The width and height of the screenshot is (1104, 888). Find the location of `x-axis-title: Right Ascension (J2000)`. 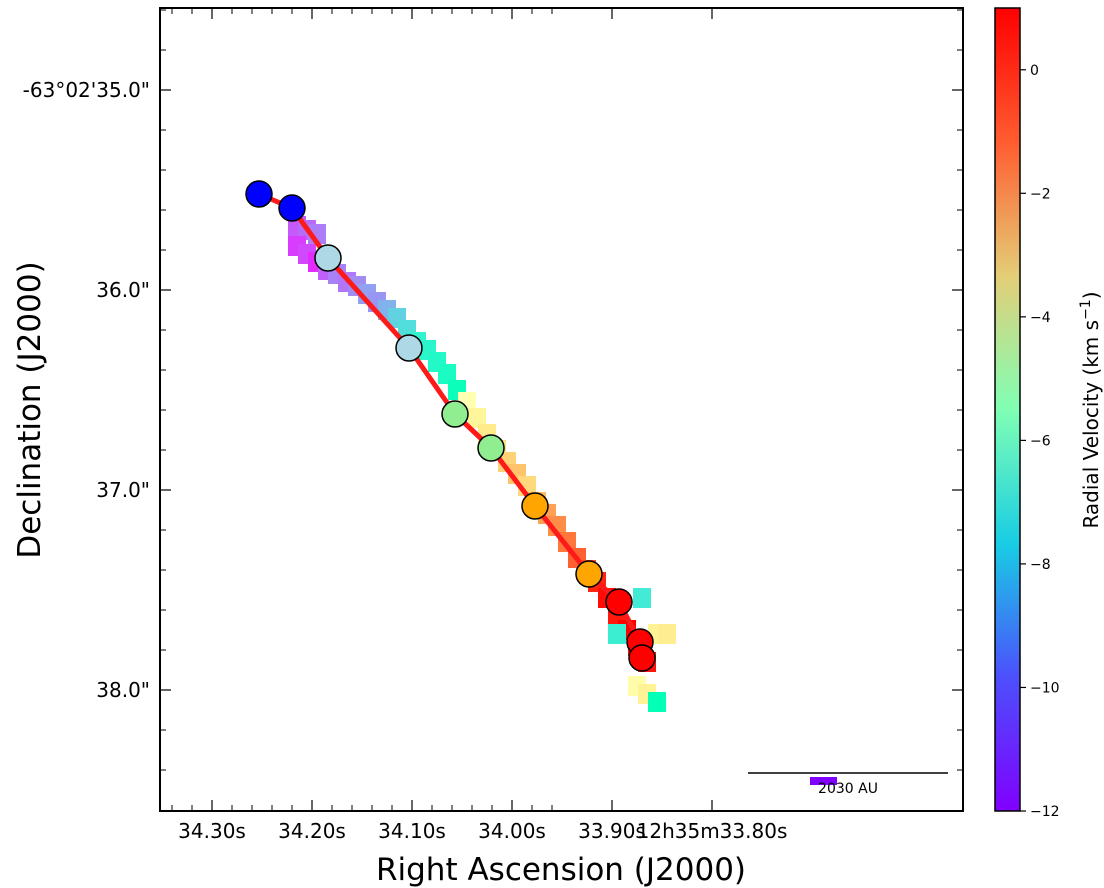

x-axis-title: Right Ascension (J2000) is located at coordinates (561, 870).